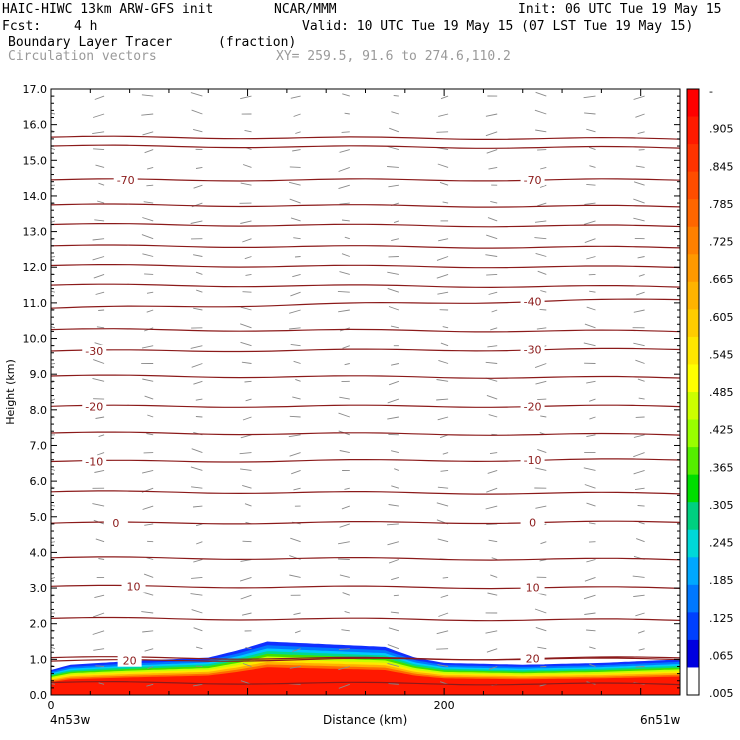  Describe the element at coordinates (39, 659) in the screenshot. I see `y-tick-label-1: 1.0` at that location.